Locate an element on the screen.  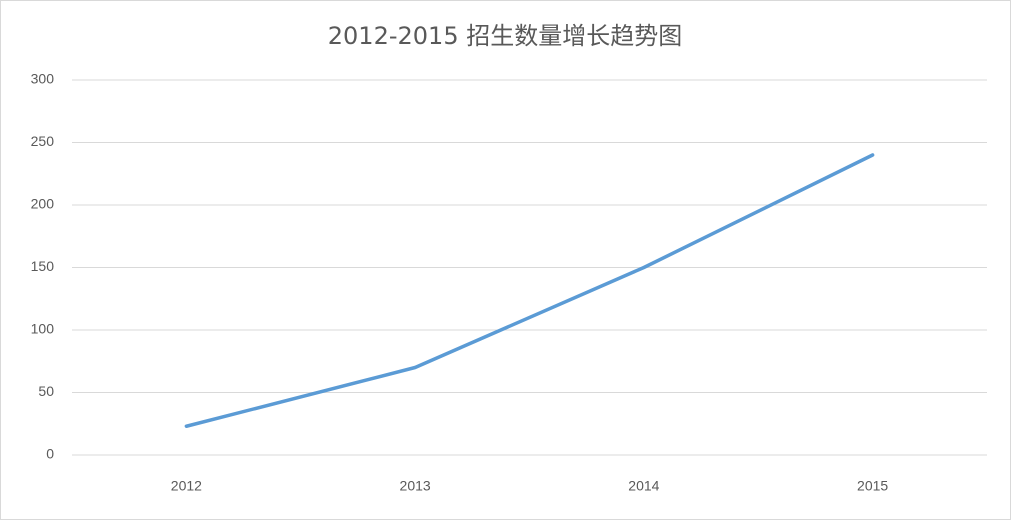
y-tick-label: 250 is located at coordinates (43, 141).